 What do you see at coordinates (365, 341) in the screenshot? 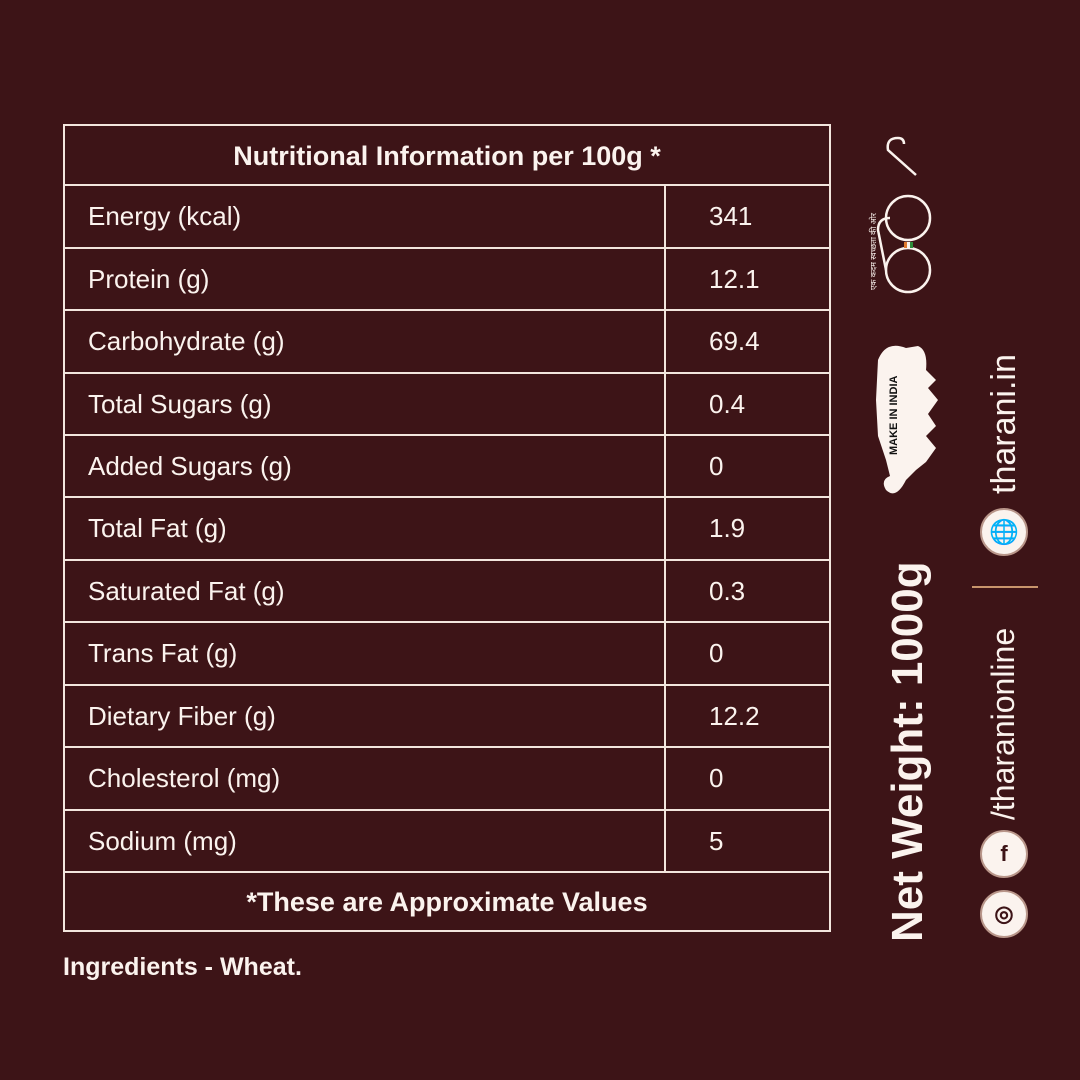
I see `nutrient-label: Carbohydrate (g)` at bounding box center [365, 341].